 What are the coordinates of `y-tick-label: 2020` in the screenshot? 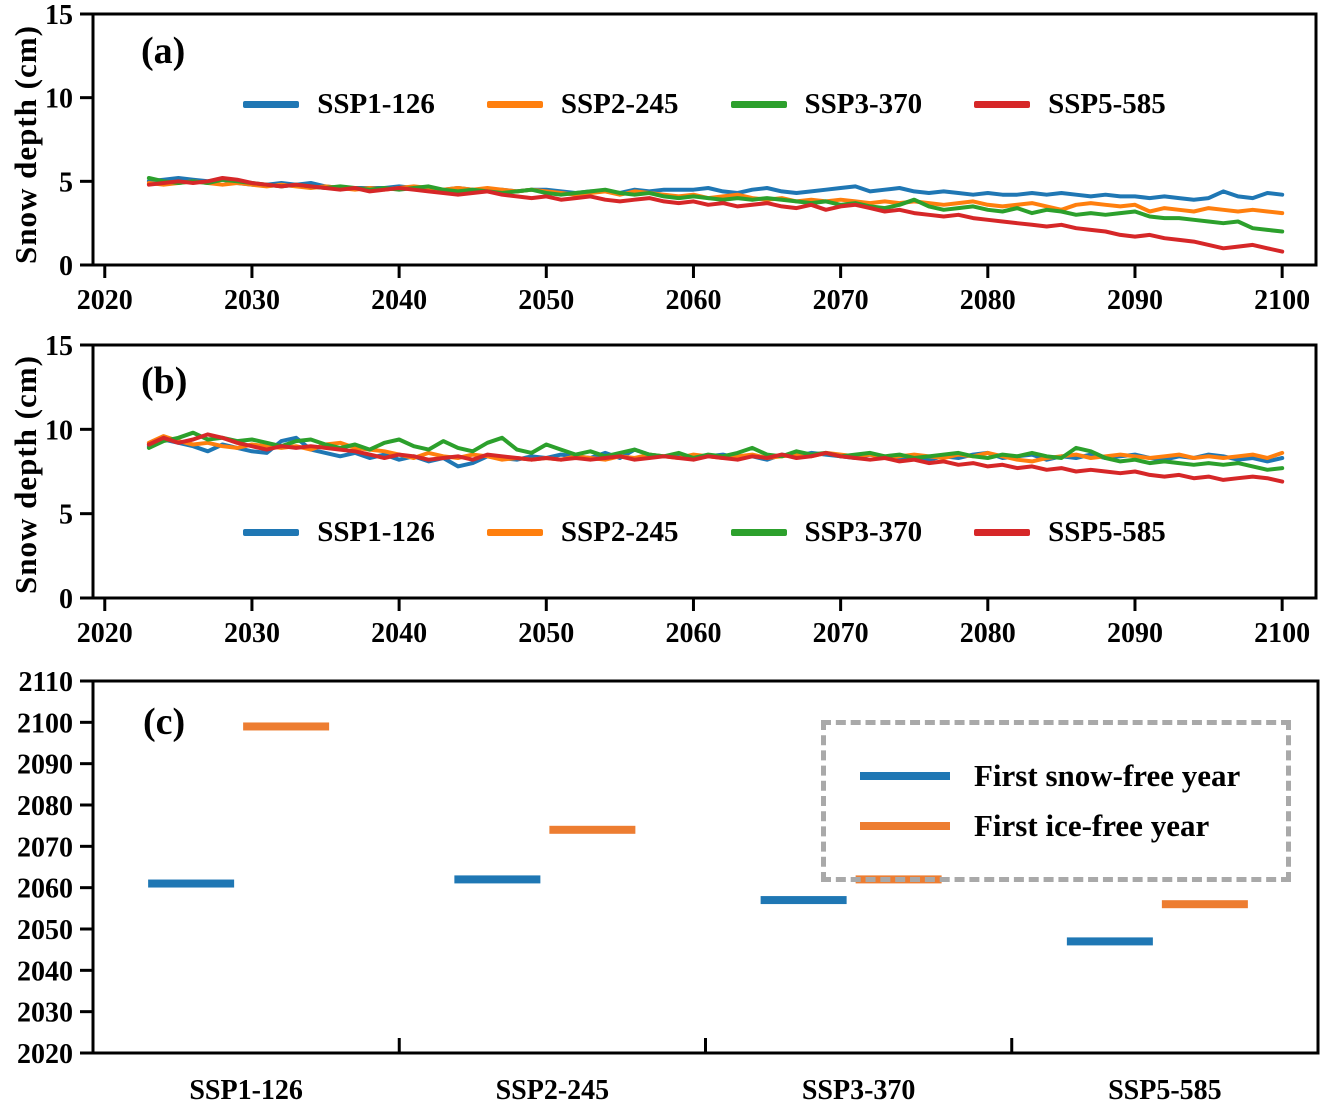 It's located at (45, 1054).